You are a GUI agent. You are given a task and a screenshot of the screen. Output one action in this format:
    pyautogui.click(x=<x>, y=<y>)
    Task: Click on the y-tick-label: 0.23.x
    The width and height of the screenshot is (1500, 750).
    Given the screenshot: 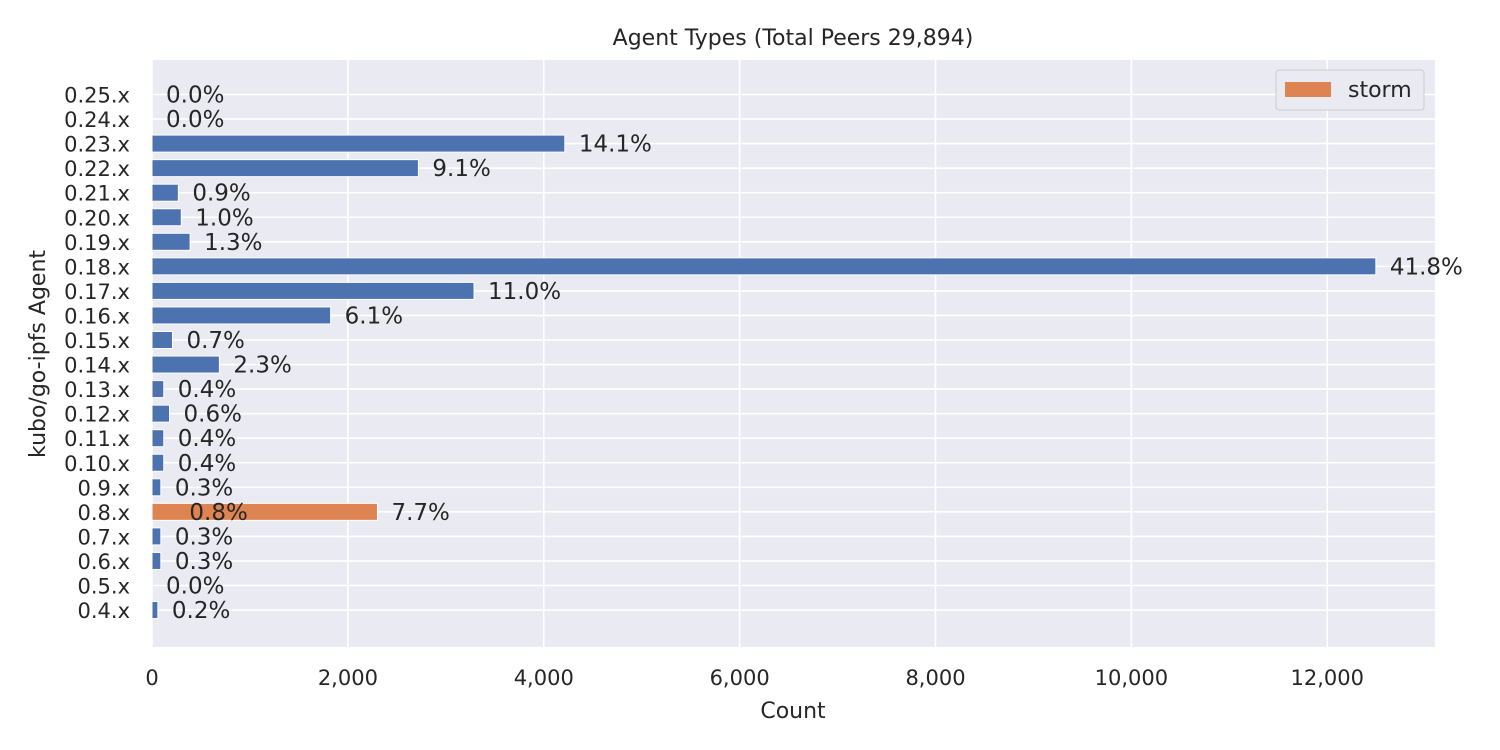 What is the action you would take?
    pyautogui.click(x=97, y=145)
    